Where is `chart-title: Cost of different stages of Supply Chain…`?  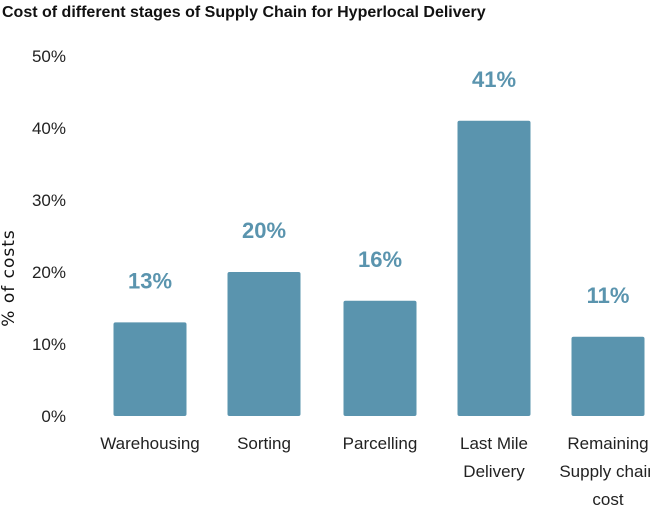
chart-title: Cost of different stages of Supply Chain… is located at coordinates (244, 12).